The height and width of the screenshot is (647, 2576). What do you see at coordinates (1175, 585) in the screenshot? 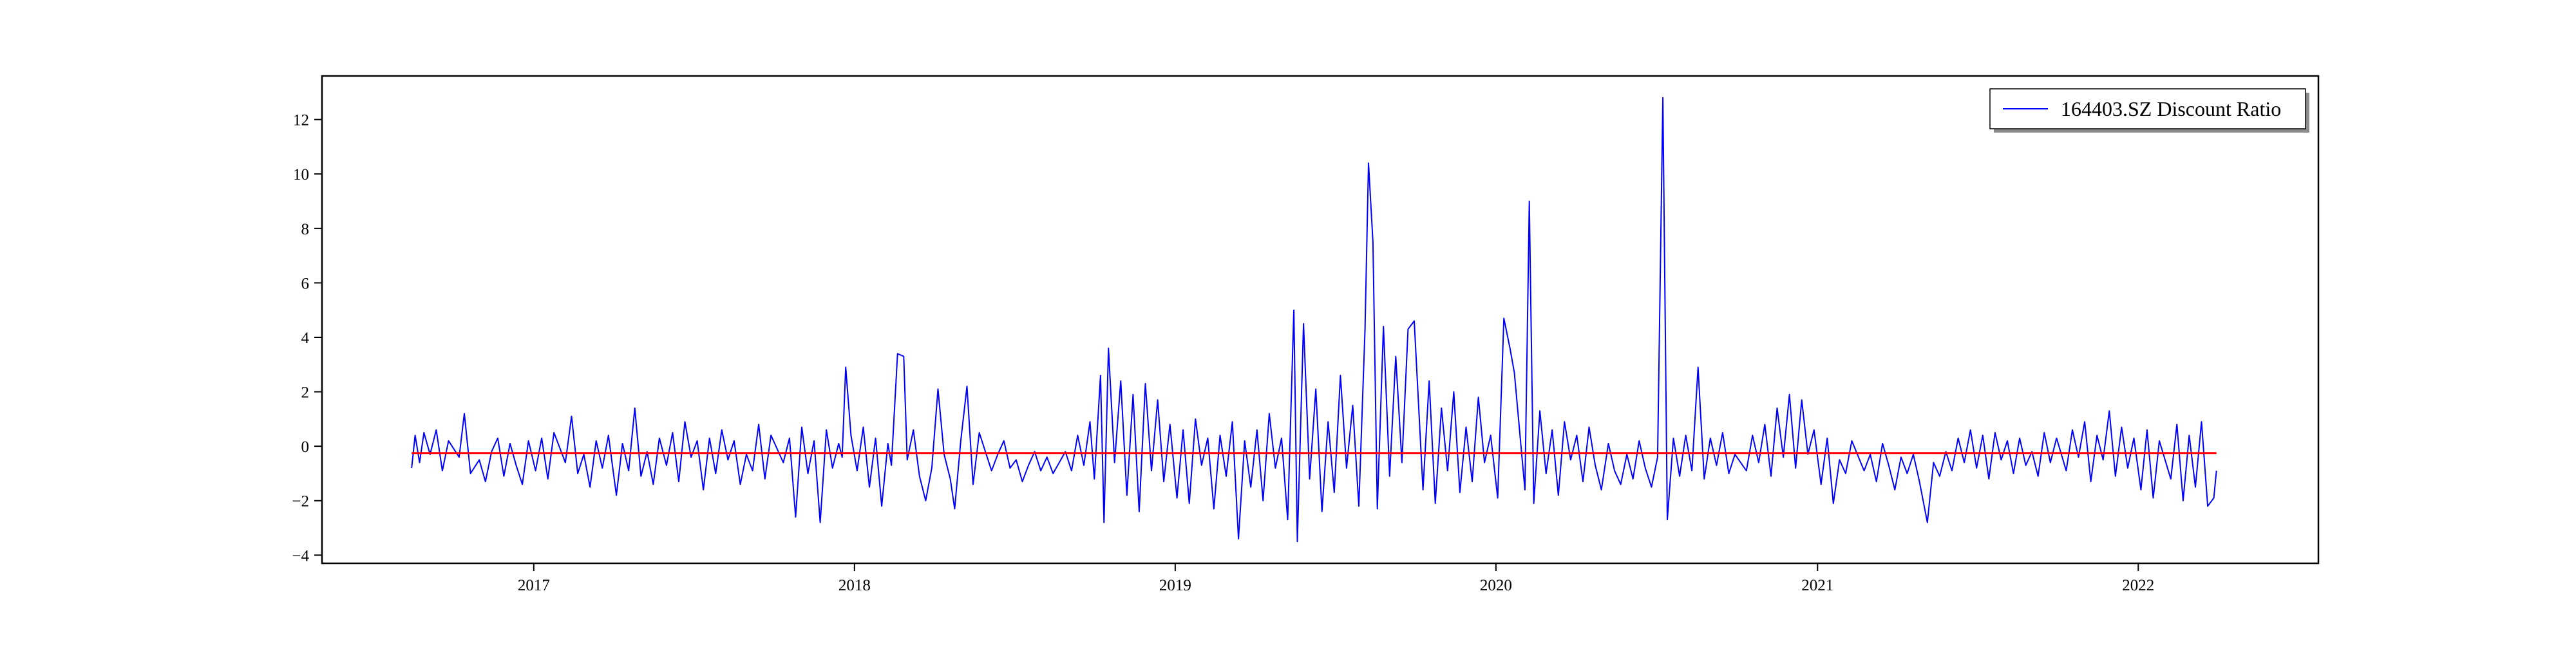
I see `x-tick-label: 2019` at bounding box center [1175, 585].